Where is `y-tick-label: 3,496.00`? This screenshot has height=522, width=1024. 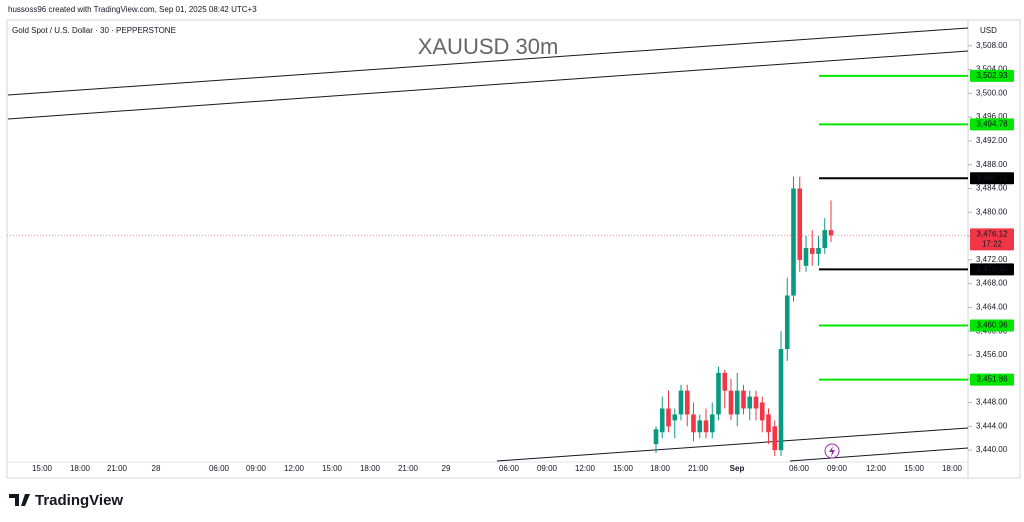 y-tick-label: 3,496.00 is located at coordinates (992, 116).